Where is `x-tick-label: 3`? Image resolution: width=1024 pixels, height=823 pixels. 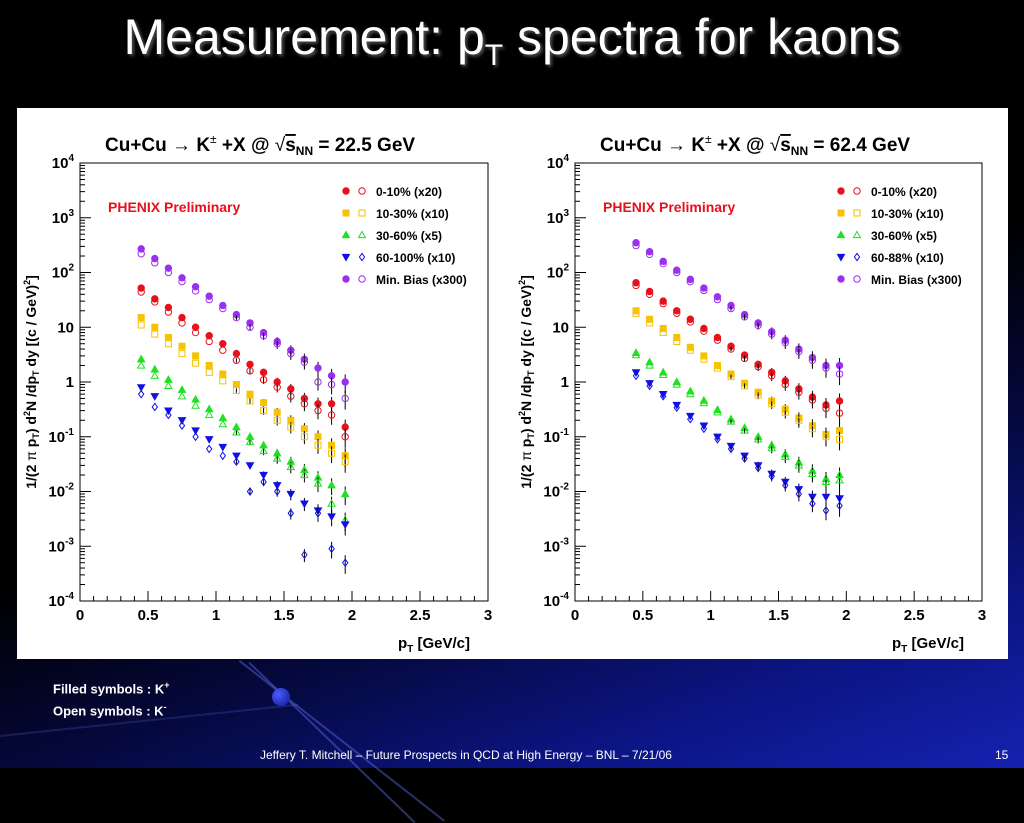 x-tick-label: 3 is located at coordinates (982, 615).